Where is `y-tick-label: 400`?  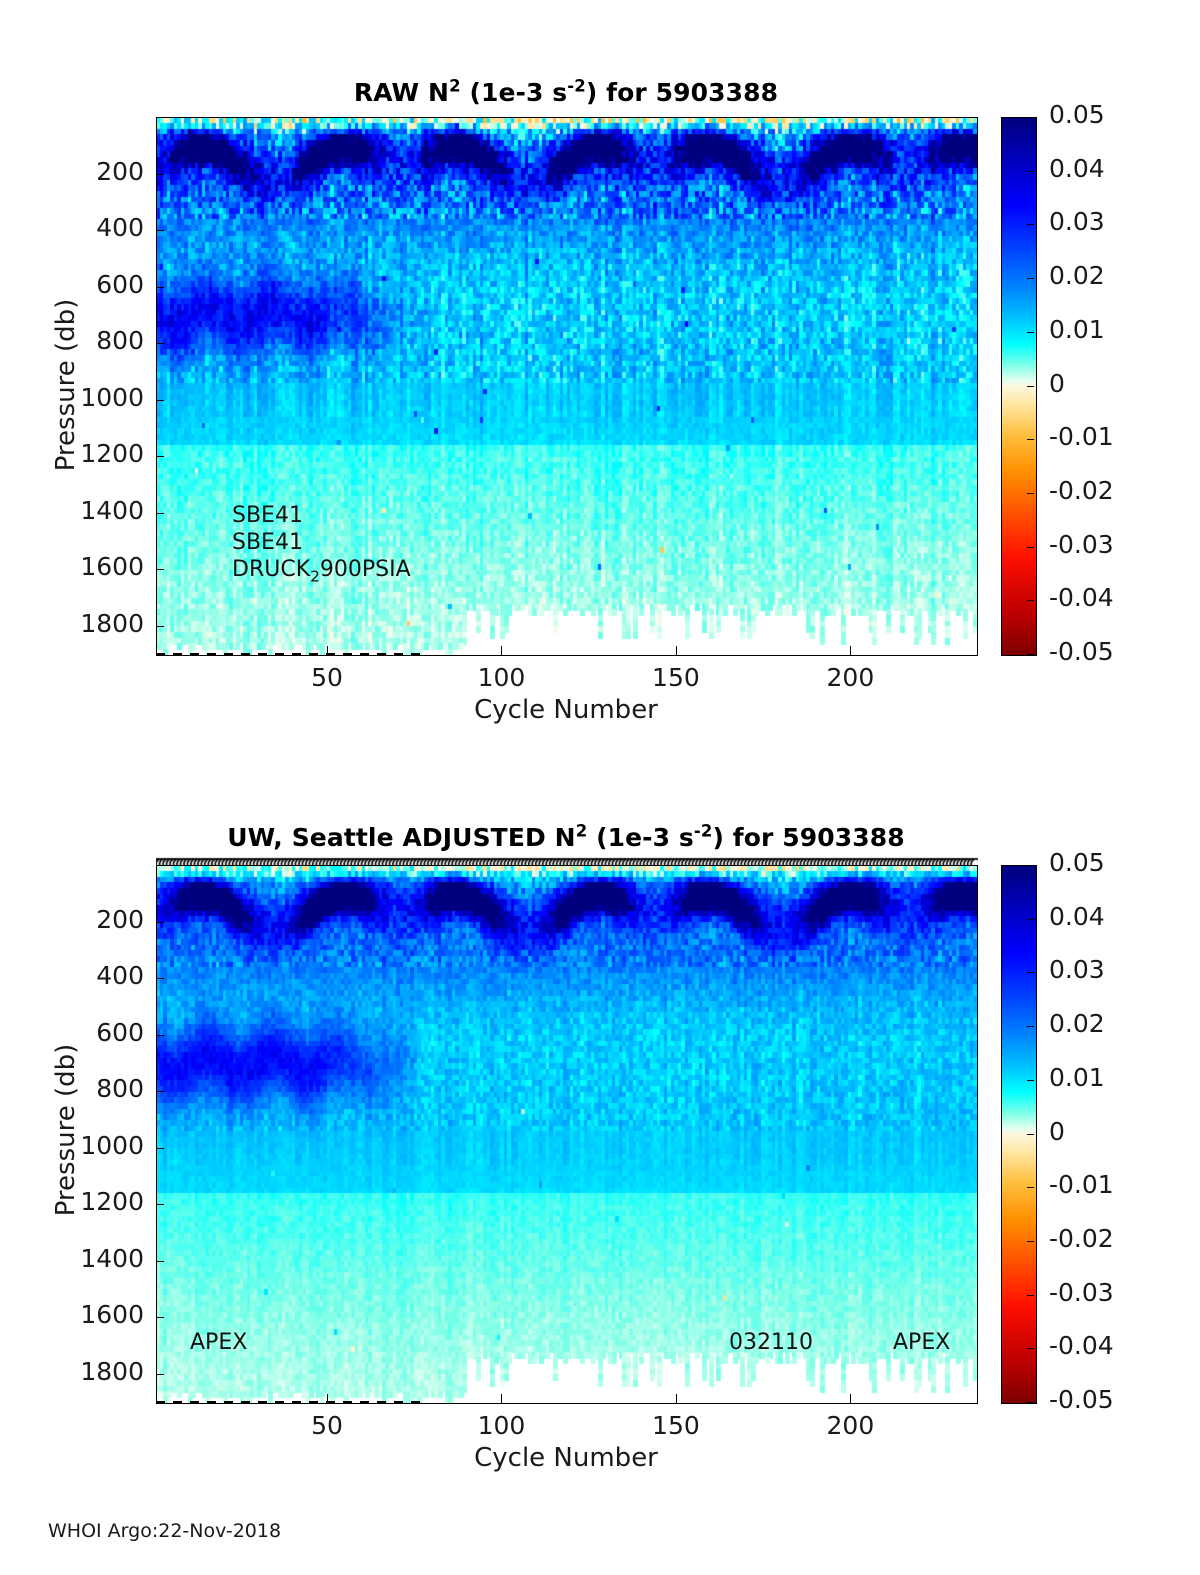
y-tick-label: 400 is located at coordinates (120, 976).